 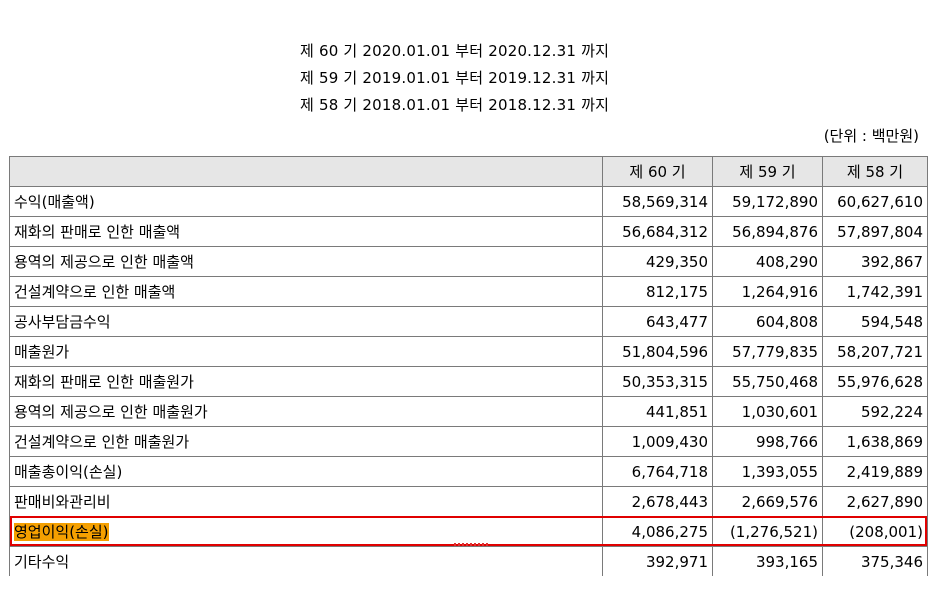 What do you see at coordinates (657, 471) in the screenshot?
I see `value-60: 6,764,718` at bounding box center [657, 471].